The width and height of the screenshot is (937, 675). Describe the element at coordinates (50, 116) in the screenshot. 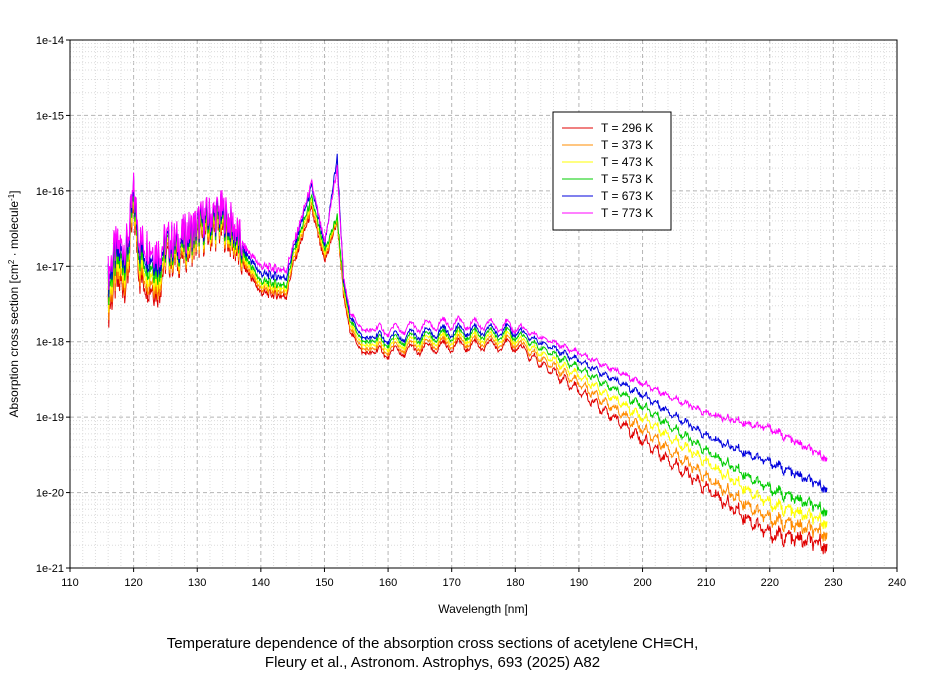

I see `y-tick-label: 1e-15` at that location.